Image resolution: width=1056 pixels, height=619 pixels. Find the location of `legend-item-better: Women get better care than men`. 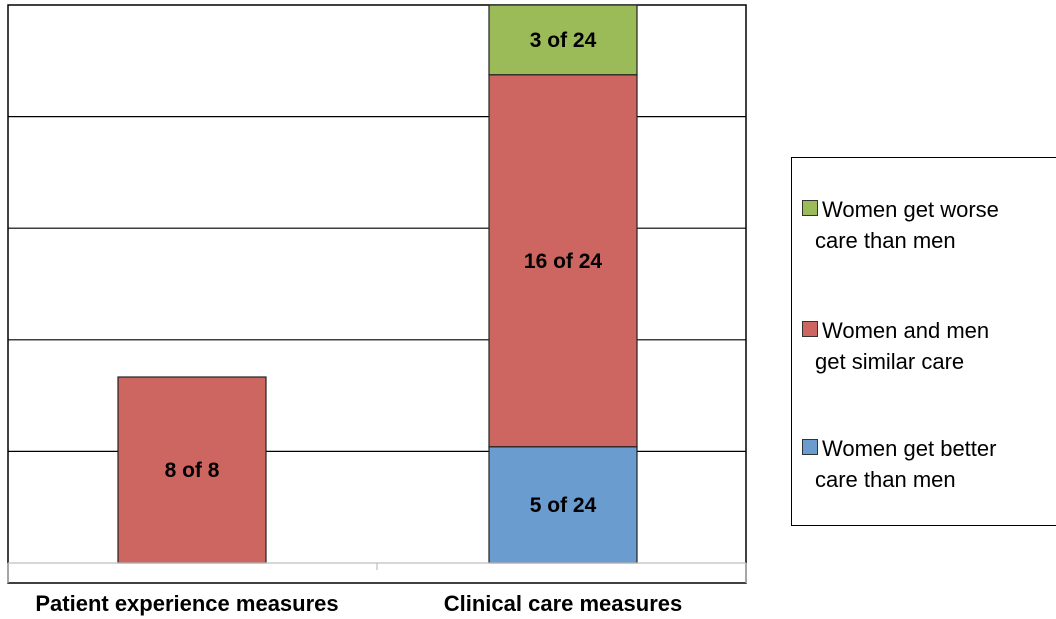

legend-item-better: Women get better care than men is located at coordinates (927, 464).